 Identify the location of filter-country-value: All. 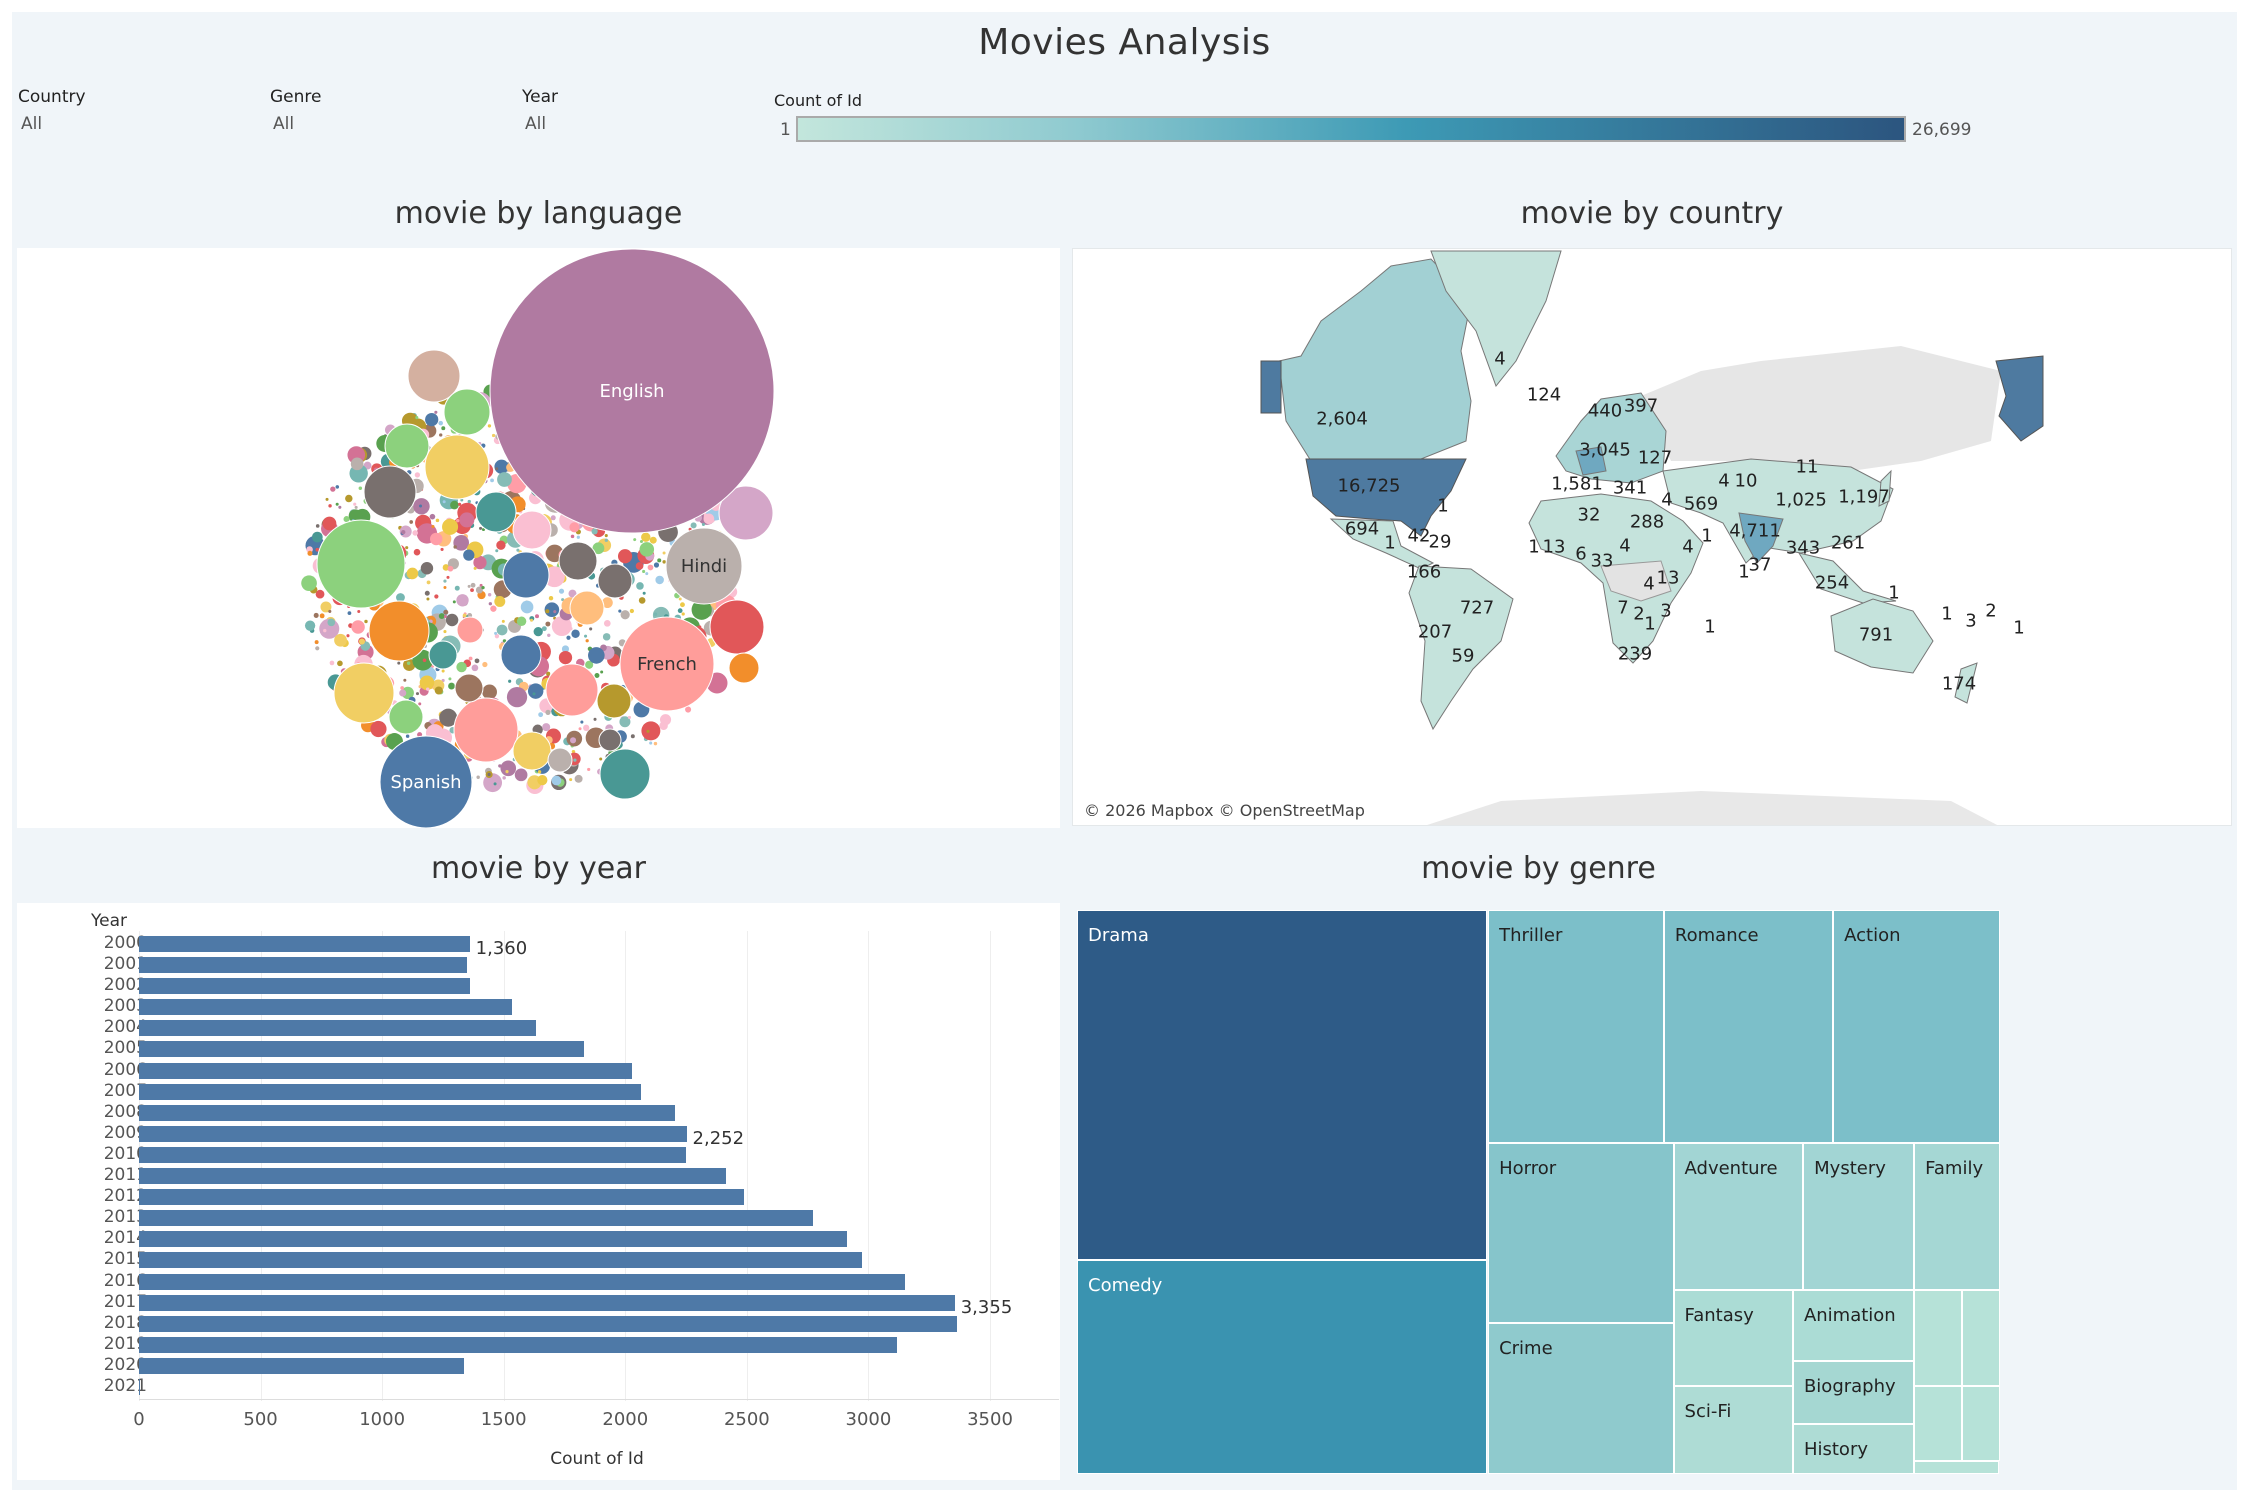
(32, 124).